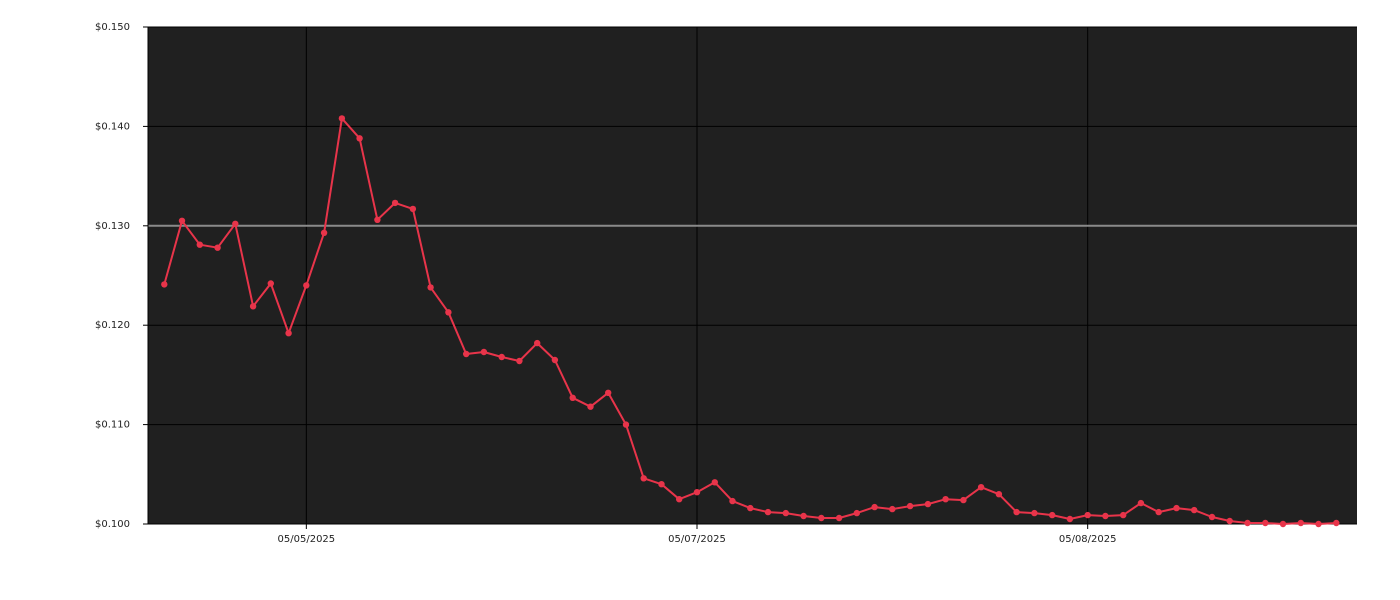  What do you see at coordinates (112, 425) in the screenshot?
I see `y-tick-label: $0.110` at bounding box center [112, 425].